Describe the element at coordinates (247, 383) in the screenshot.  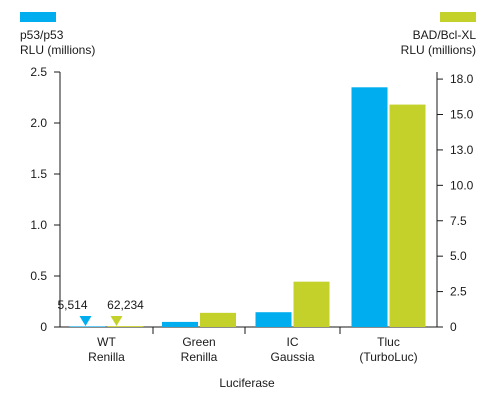
I see `x-axis-title: Luciferase` at that location.